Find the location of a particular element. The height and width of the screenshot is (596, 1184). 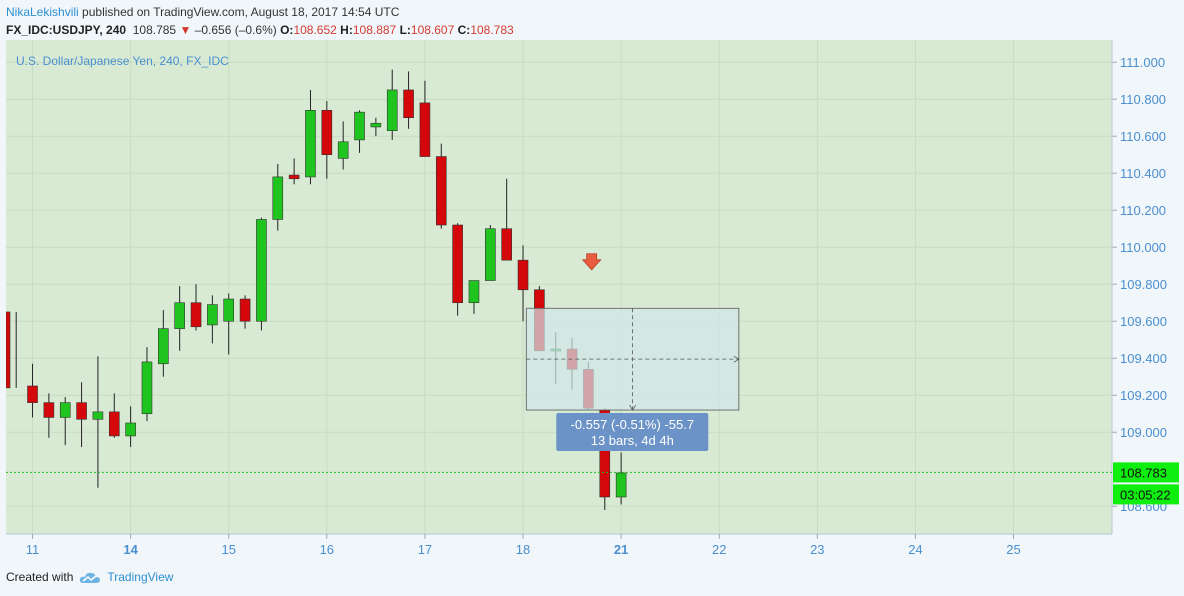

footer: Created with TradingView is located at coordinates (89, 577).